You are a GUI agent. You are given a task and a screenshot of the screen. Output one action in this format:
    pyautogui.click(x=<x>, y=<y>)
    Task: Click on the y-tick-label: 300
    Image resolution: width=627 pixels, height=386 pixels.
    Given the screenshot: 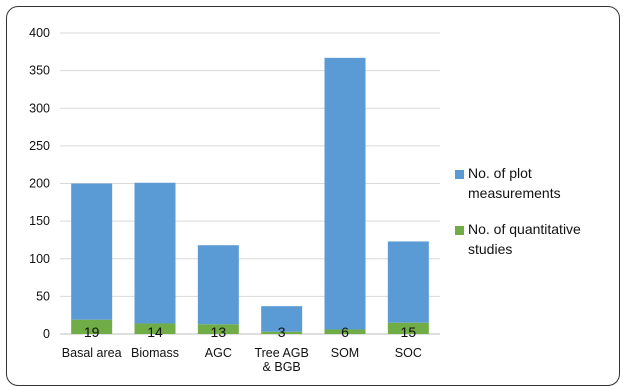 What is the action you would take?
    pyautogui.click(x=39, y=108)
    